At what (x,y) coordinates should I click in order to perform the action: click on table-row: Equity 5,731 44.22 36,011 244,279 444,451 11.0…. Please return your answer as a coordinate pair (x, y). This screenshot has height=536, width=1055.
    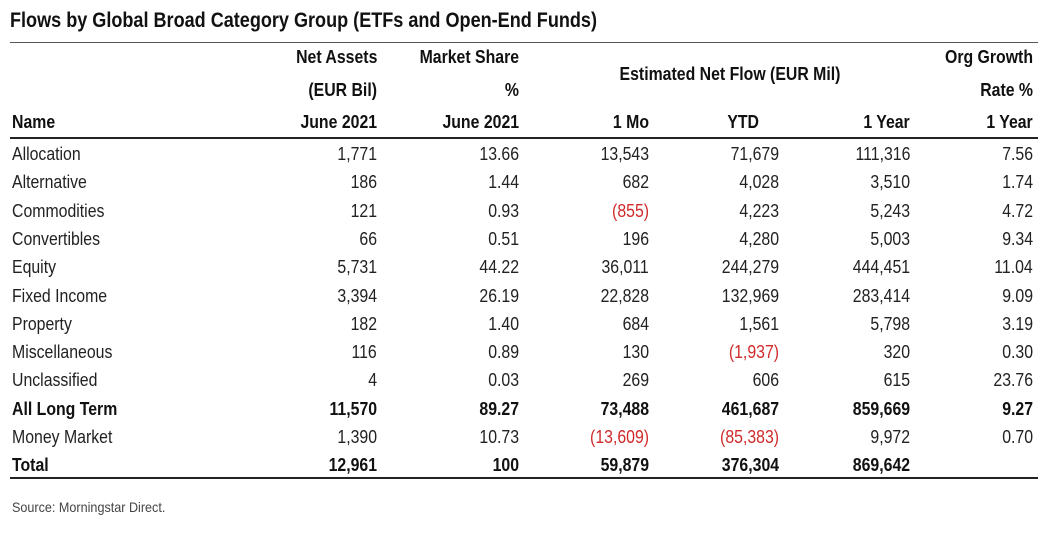
    Looking at the image, I should click on (527, 268).